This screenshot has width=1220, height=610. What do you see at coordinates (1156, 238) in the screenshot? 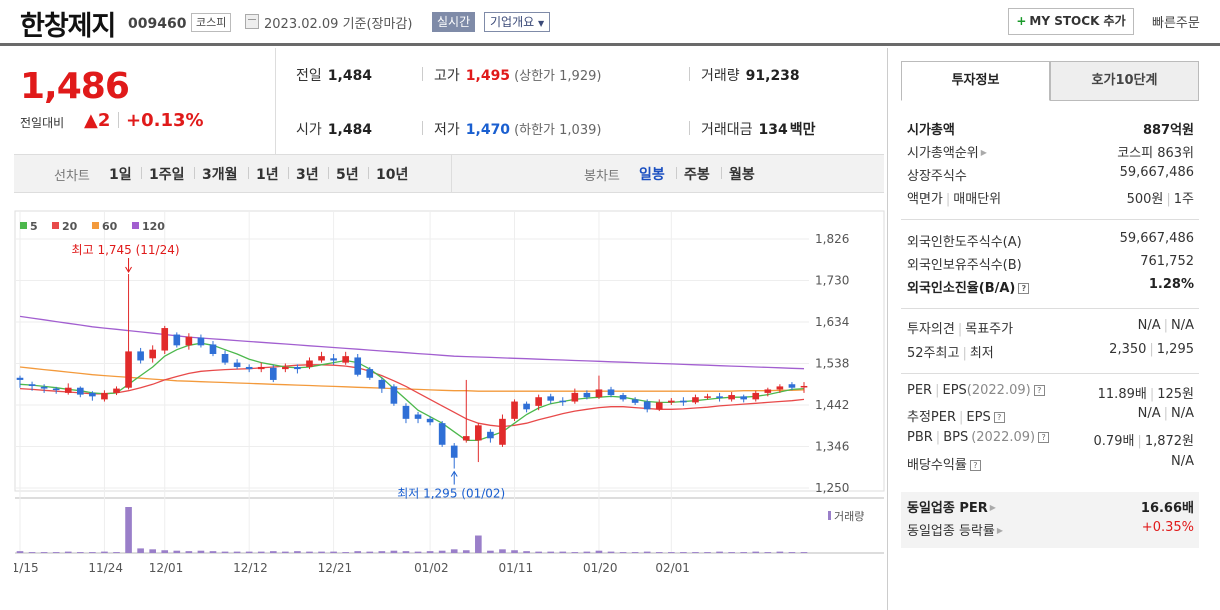
I see `foreign-limit-value: 59,667,486` at bounding box center [1156, 238].